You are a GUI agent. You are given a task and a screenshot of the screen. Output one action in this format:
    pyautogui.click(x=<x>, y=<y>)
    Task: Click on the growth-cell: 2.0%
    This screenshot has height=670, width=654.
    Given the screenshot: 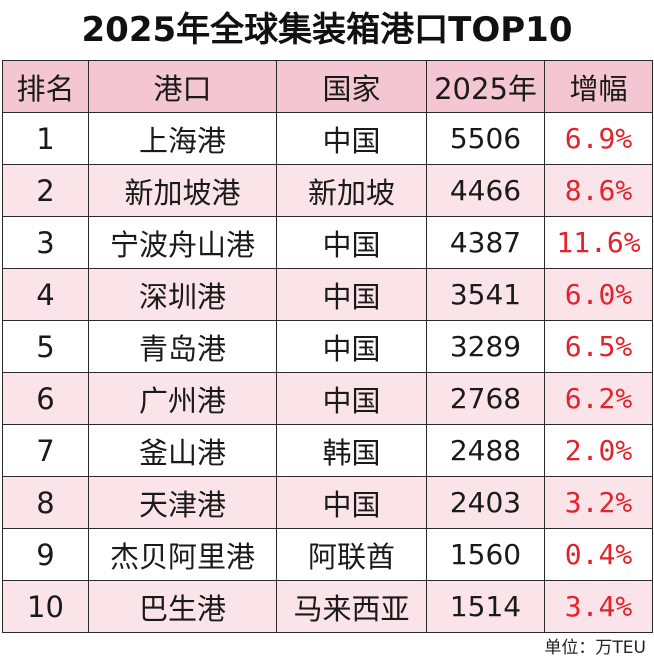 What is the action you would take?
    pyautogui.click(x=598, y=450)
    